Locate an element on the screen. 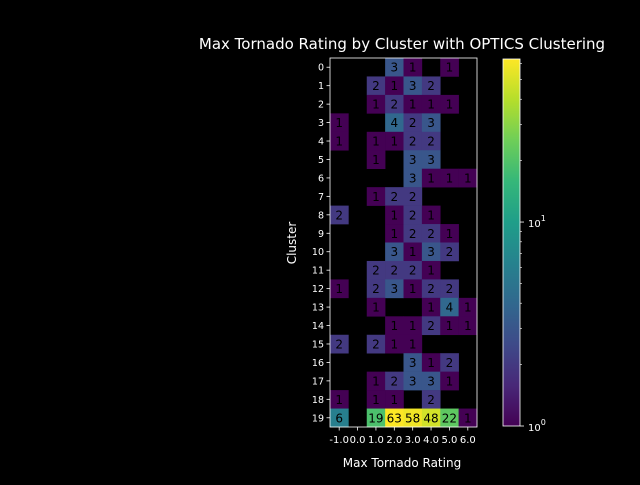 The height and width of the screenshot is (485, 640). y-tick-label: 0 is located at coordinates (321, 68).